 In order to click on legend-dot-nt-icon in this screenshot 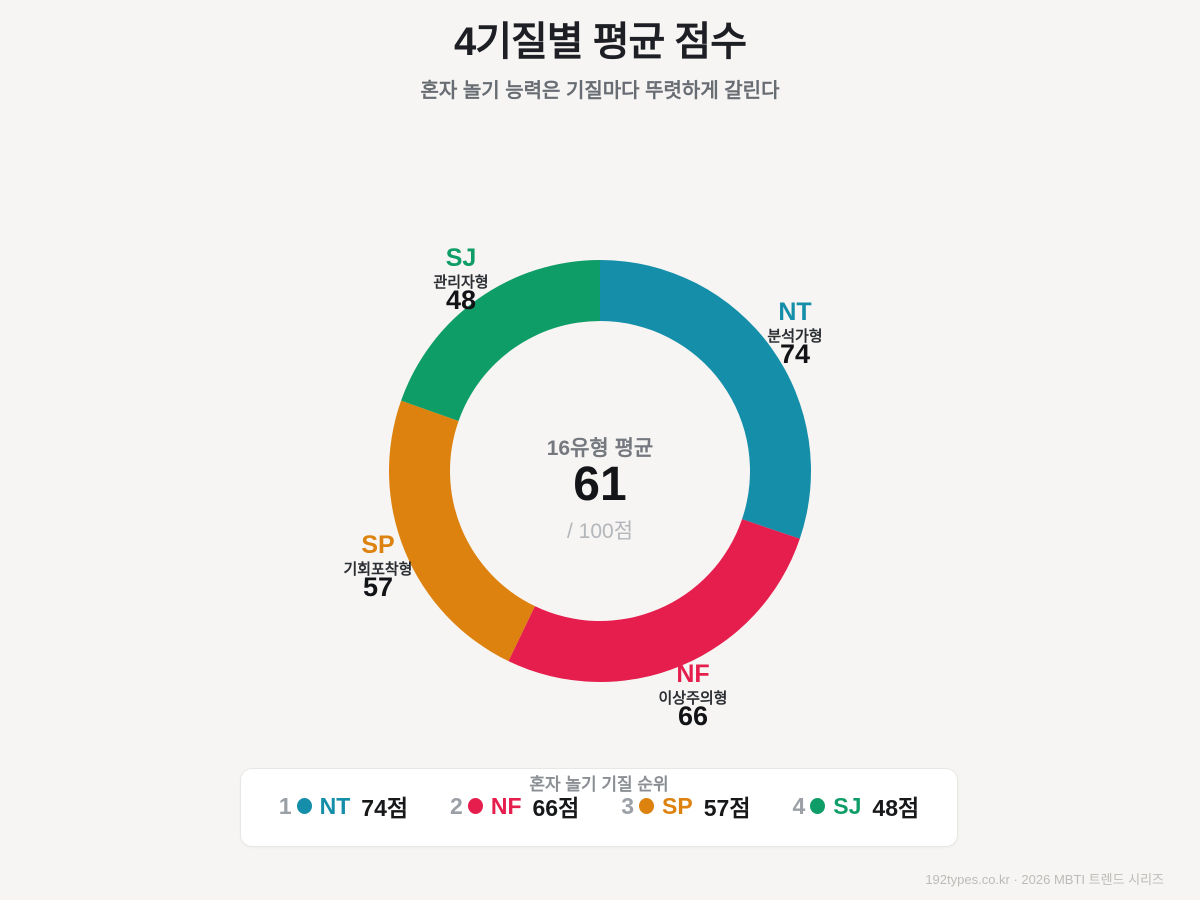, I will do `click(304, 806)`.